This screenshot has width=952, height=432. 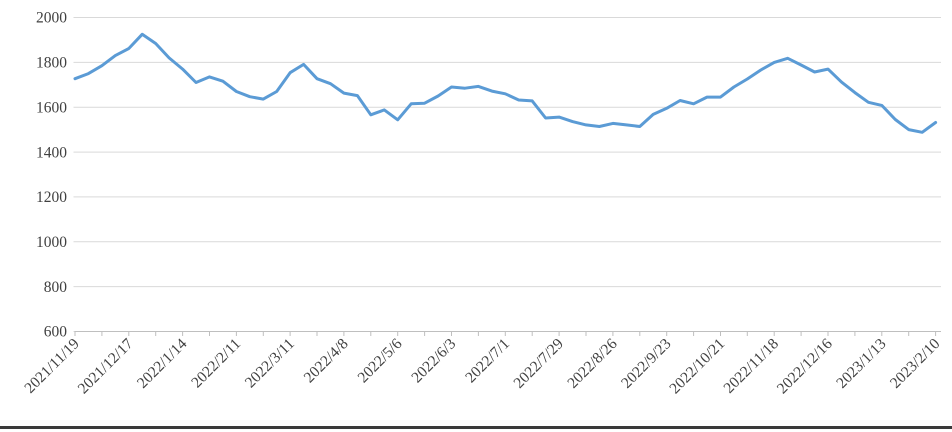 What do you see at coordinates (51, 107) in the screenshot?
I see `y-axis-label: 1600` at bounding box center [51, 107].